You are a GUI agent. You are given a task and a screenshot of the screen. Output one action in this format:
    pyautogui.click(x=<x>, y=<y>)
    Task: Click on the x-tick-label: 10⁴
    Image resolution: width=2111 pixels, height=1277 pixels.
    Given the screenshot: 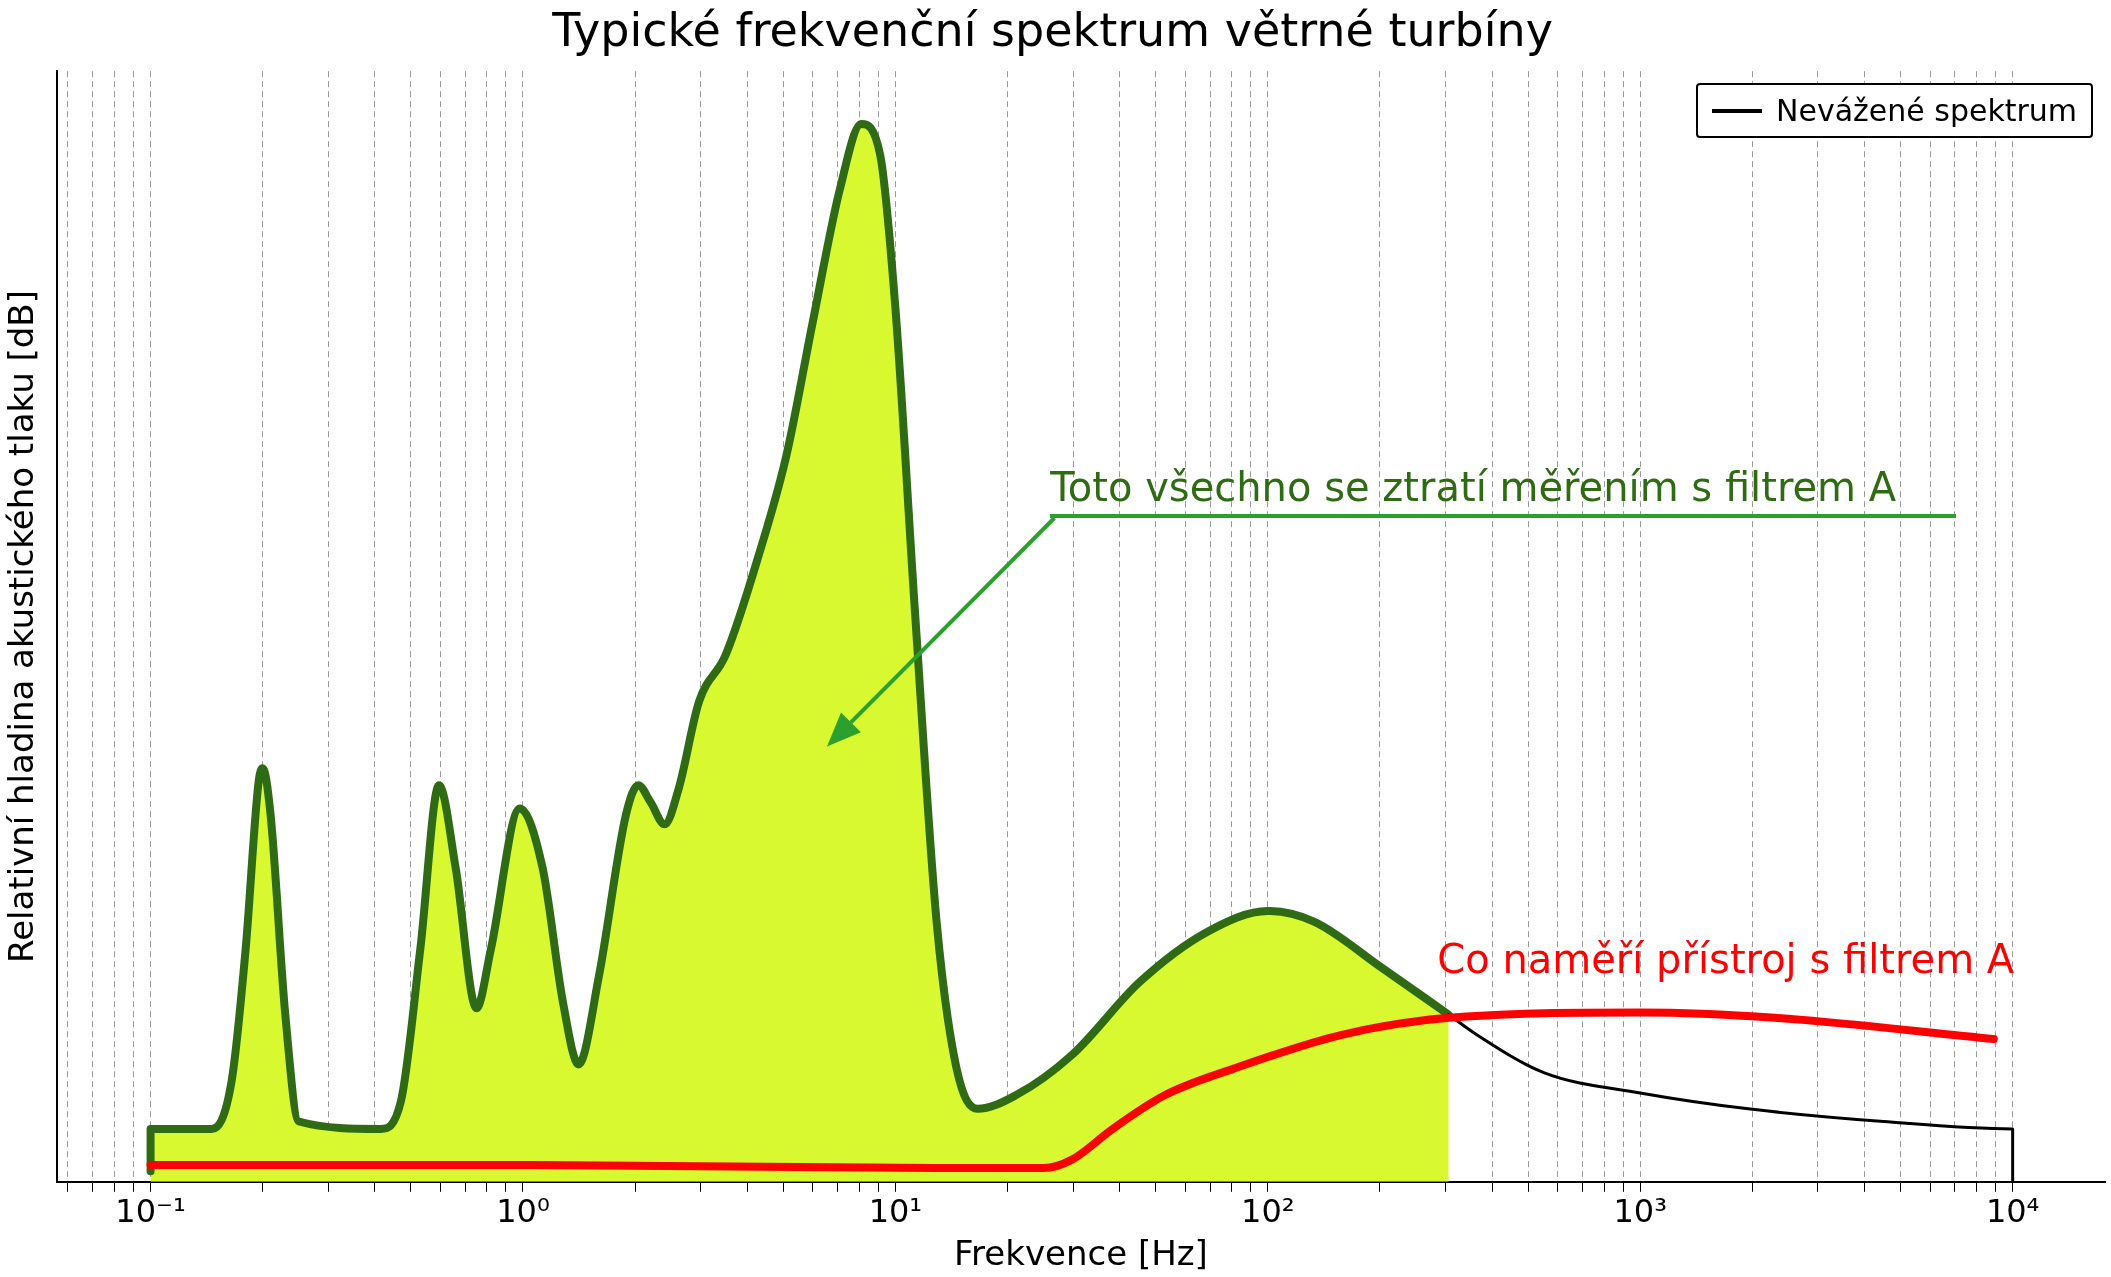 What is the action you would take?
    pyautogui.click(x=2012, y=1211)
    